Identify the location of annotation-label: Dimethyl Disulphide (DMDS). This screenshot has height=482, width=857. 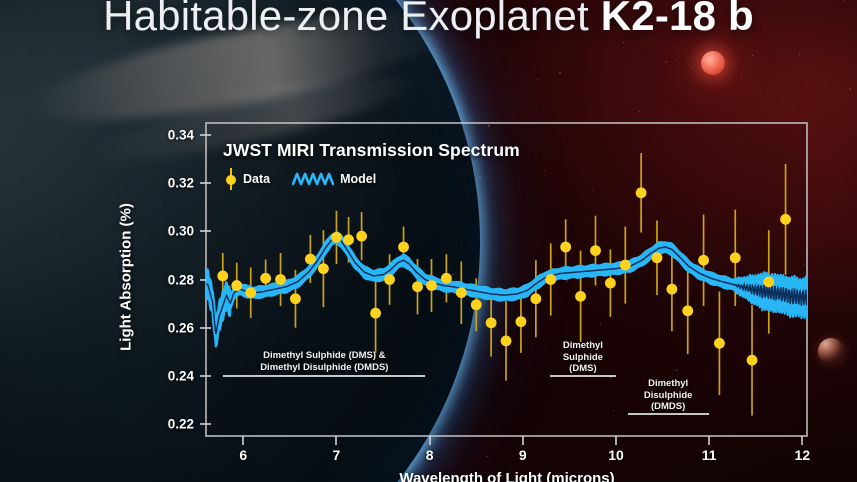
(668, 395).